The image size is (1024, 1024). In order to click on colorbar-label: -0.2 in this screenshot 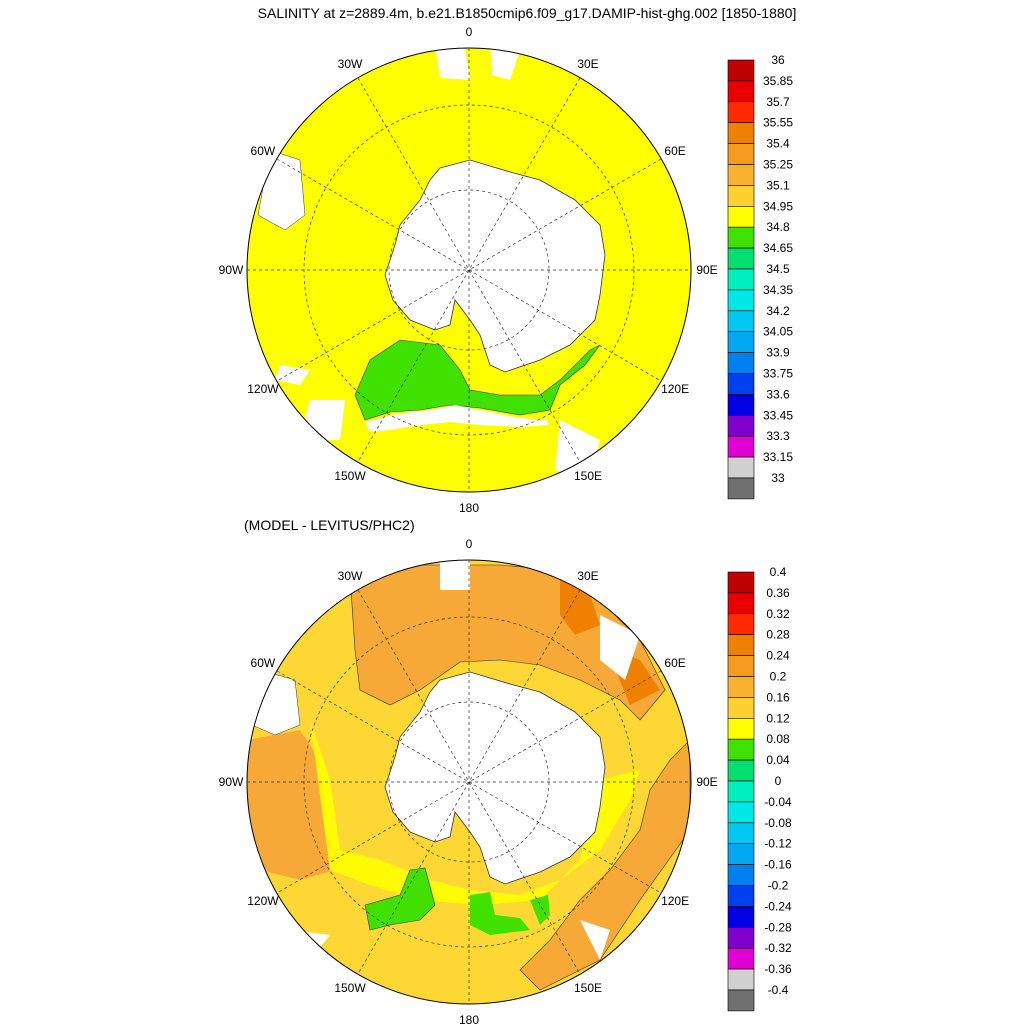, I will do `click(778, 886)`.